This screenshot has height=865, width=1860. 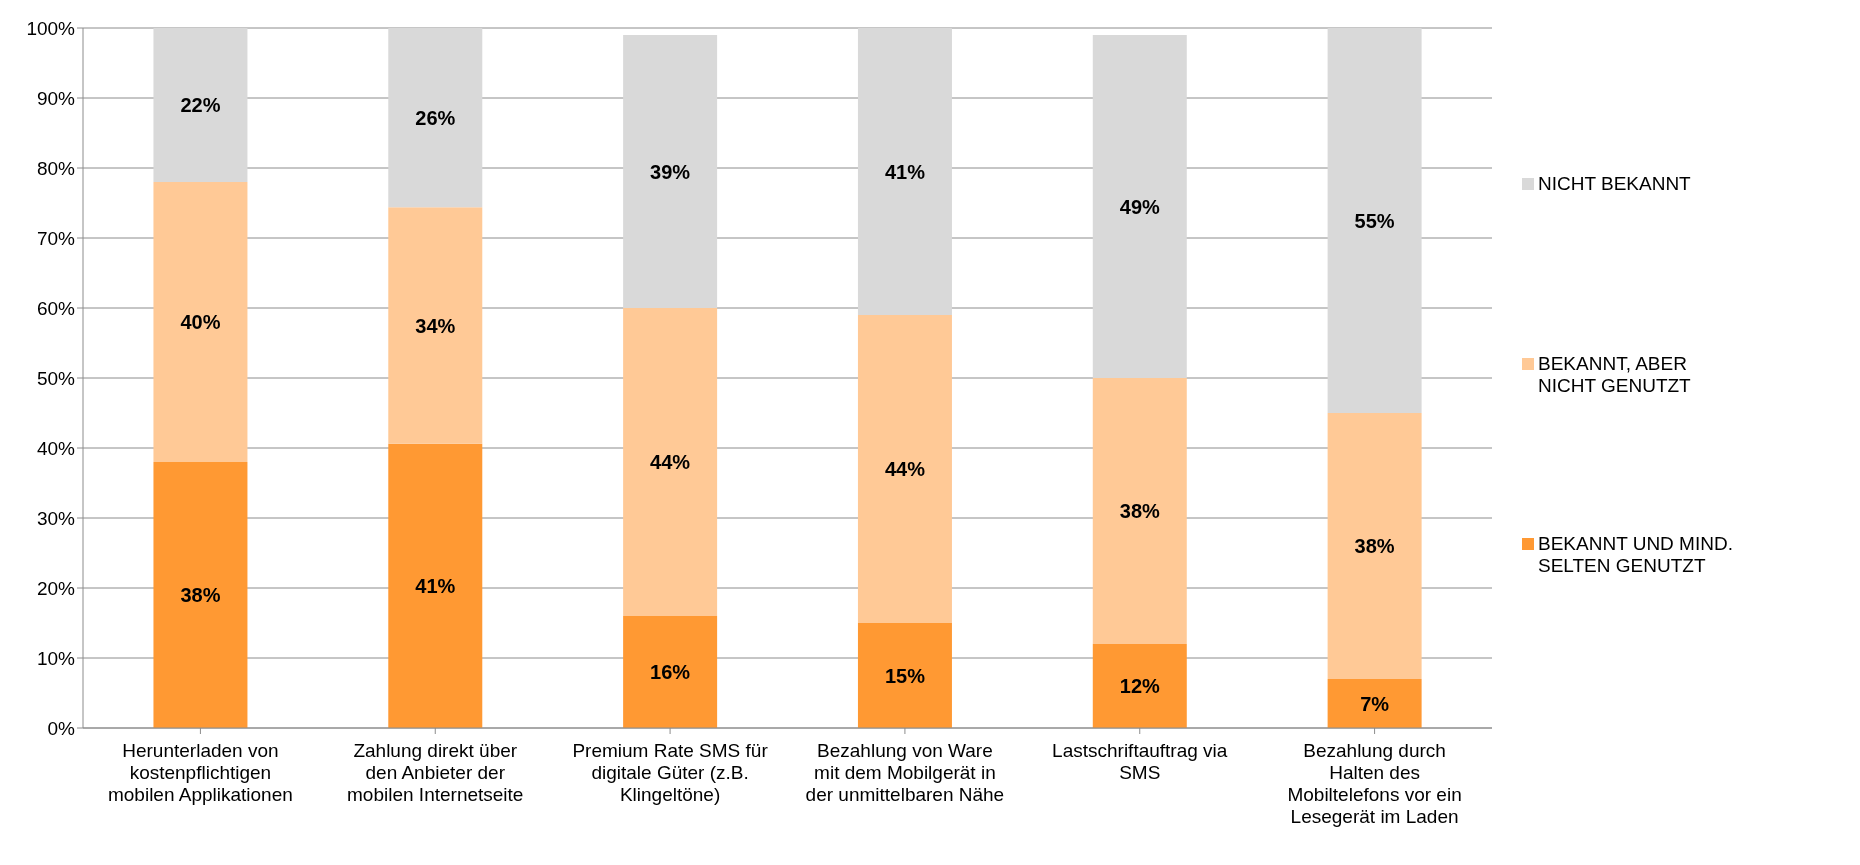 I want to click on y-tick-label: 0%, so click(x=61, y=728).